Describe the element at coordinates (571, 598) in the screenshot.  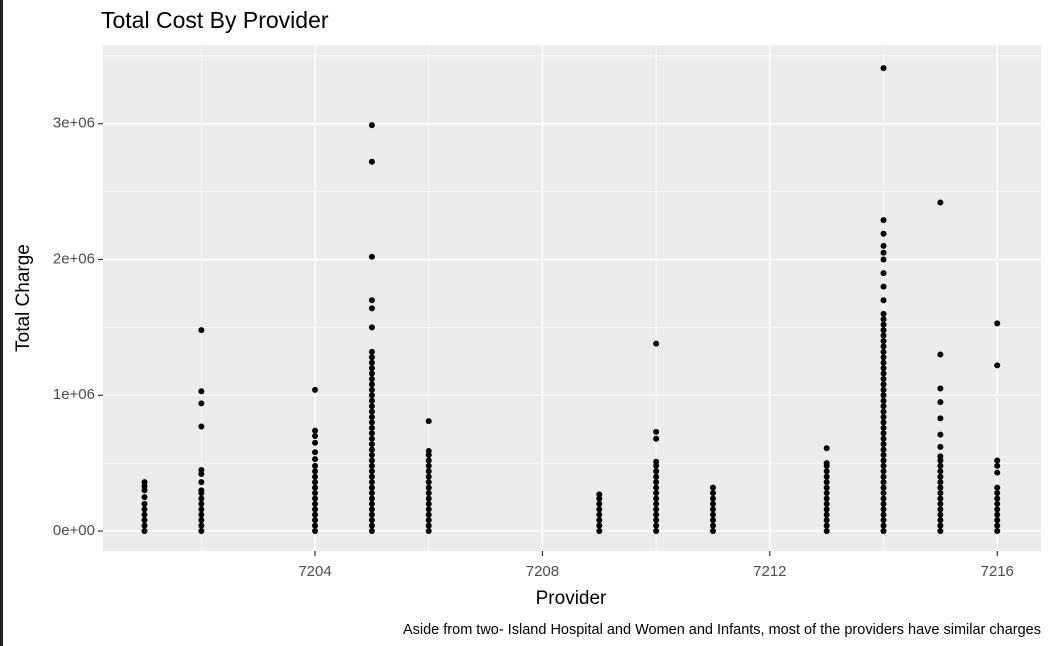
I see `x-axis-label: Provider` at that location.